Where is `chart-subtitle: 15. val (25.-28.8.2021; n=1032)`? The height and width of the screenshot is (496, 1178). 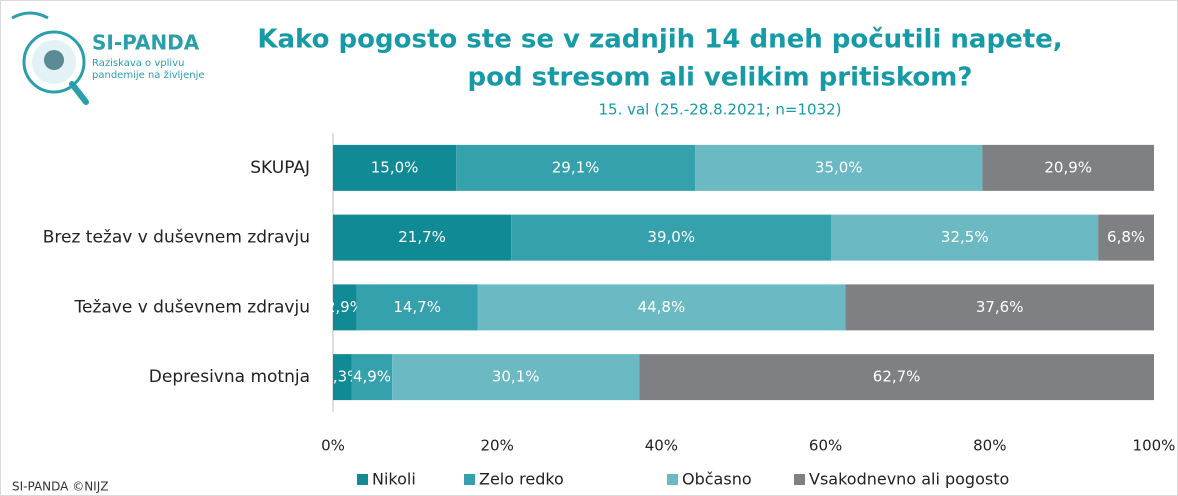 chart-subtitle: 15. val (25.-28.8.2021; n=1032) is located at coordinates (719, 110).